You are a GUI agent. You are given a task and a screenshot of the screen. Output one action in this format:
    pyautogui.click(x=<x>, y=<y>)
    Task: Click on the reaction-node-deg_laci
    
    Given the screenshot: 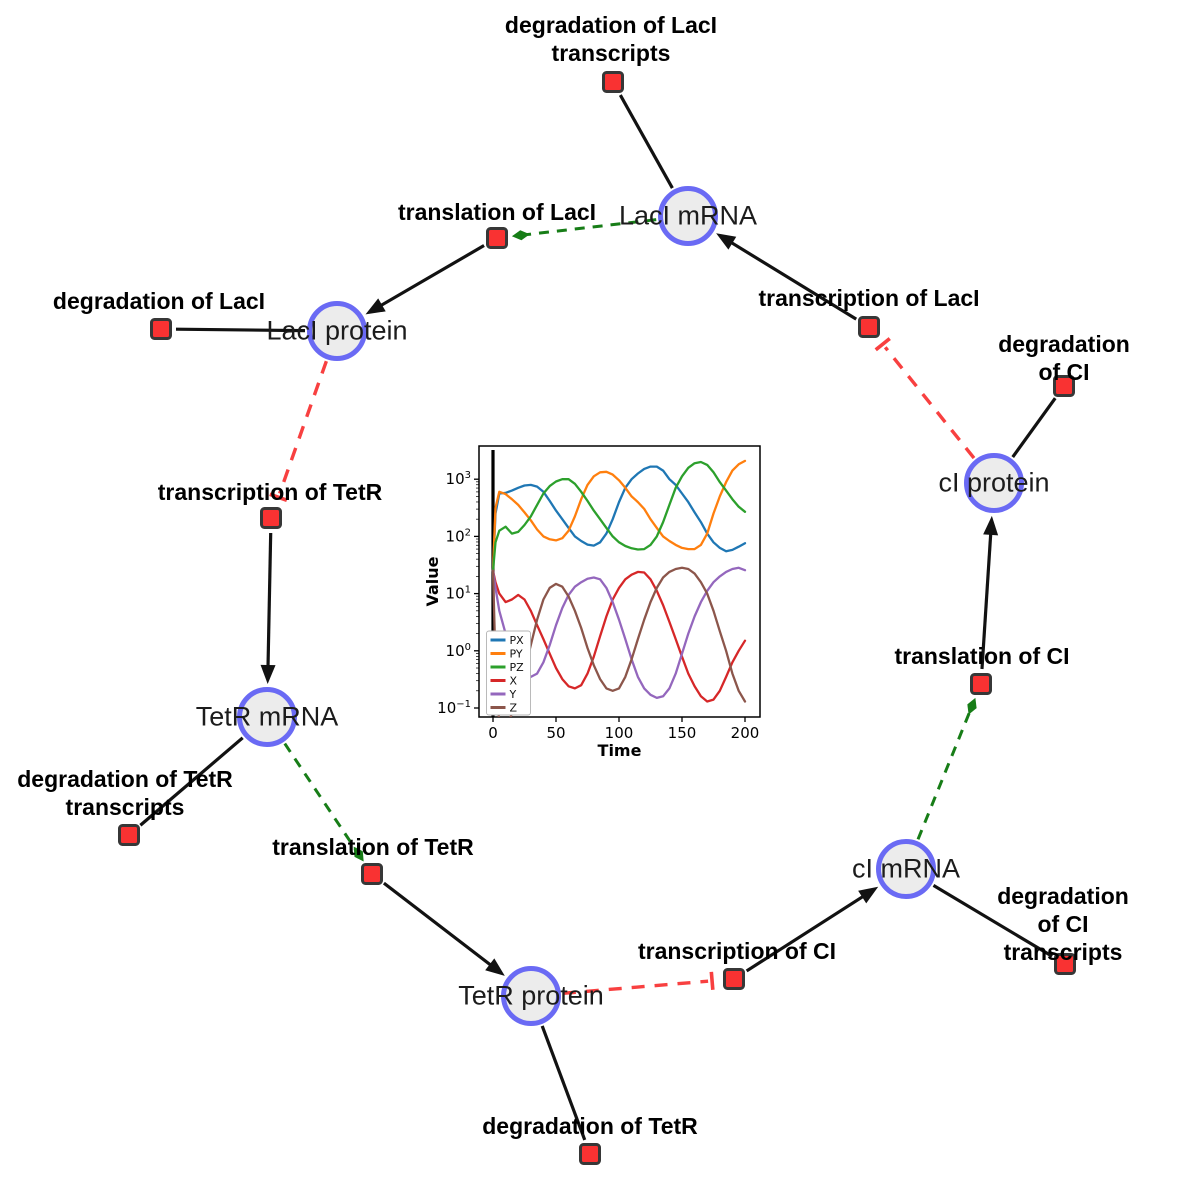 What is the action you would take?
    pyautogui.click(x=161, y=329)
    